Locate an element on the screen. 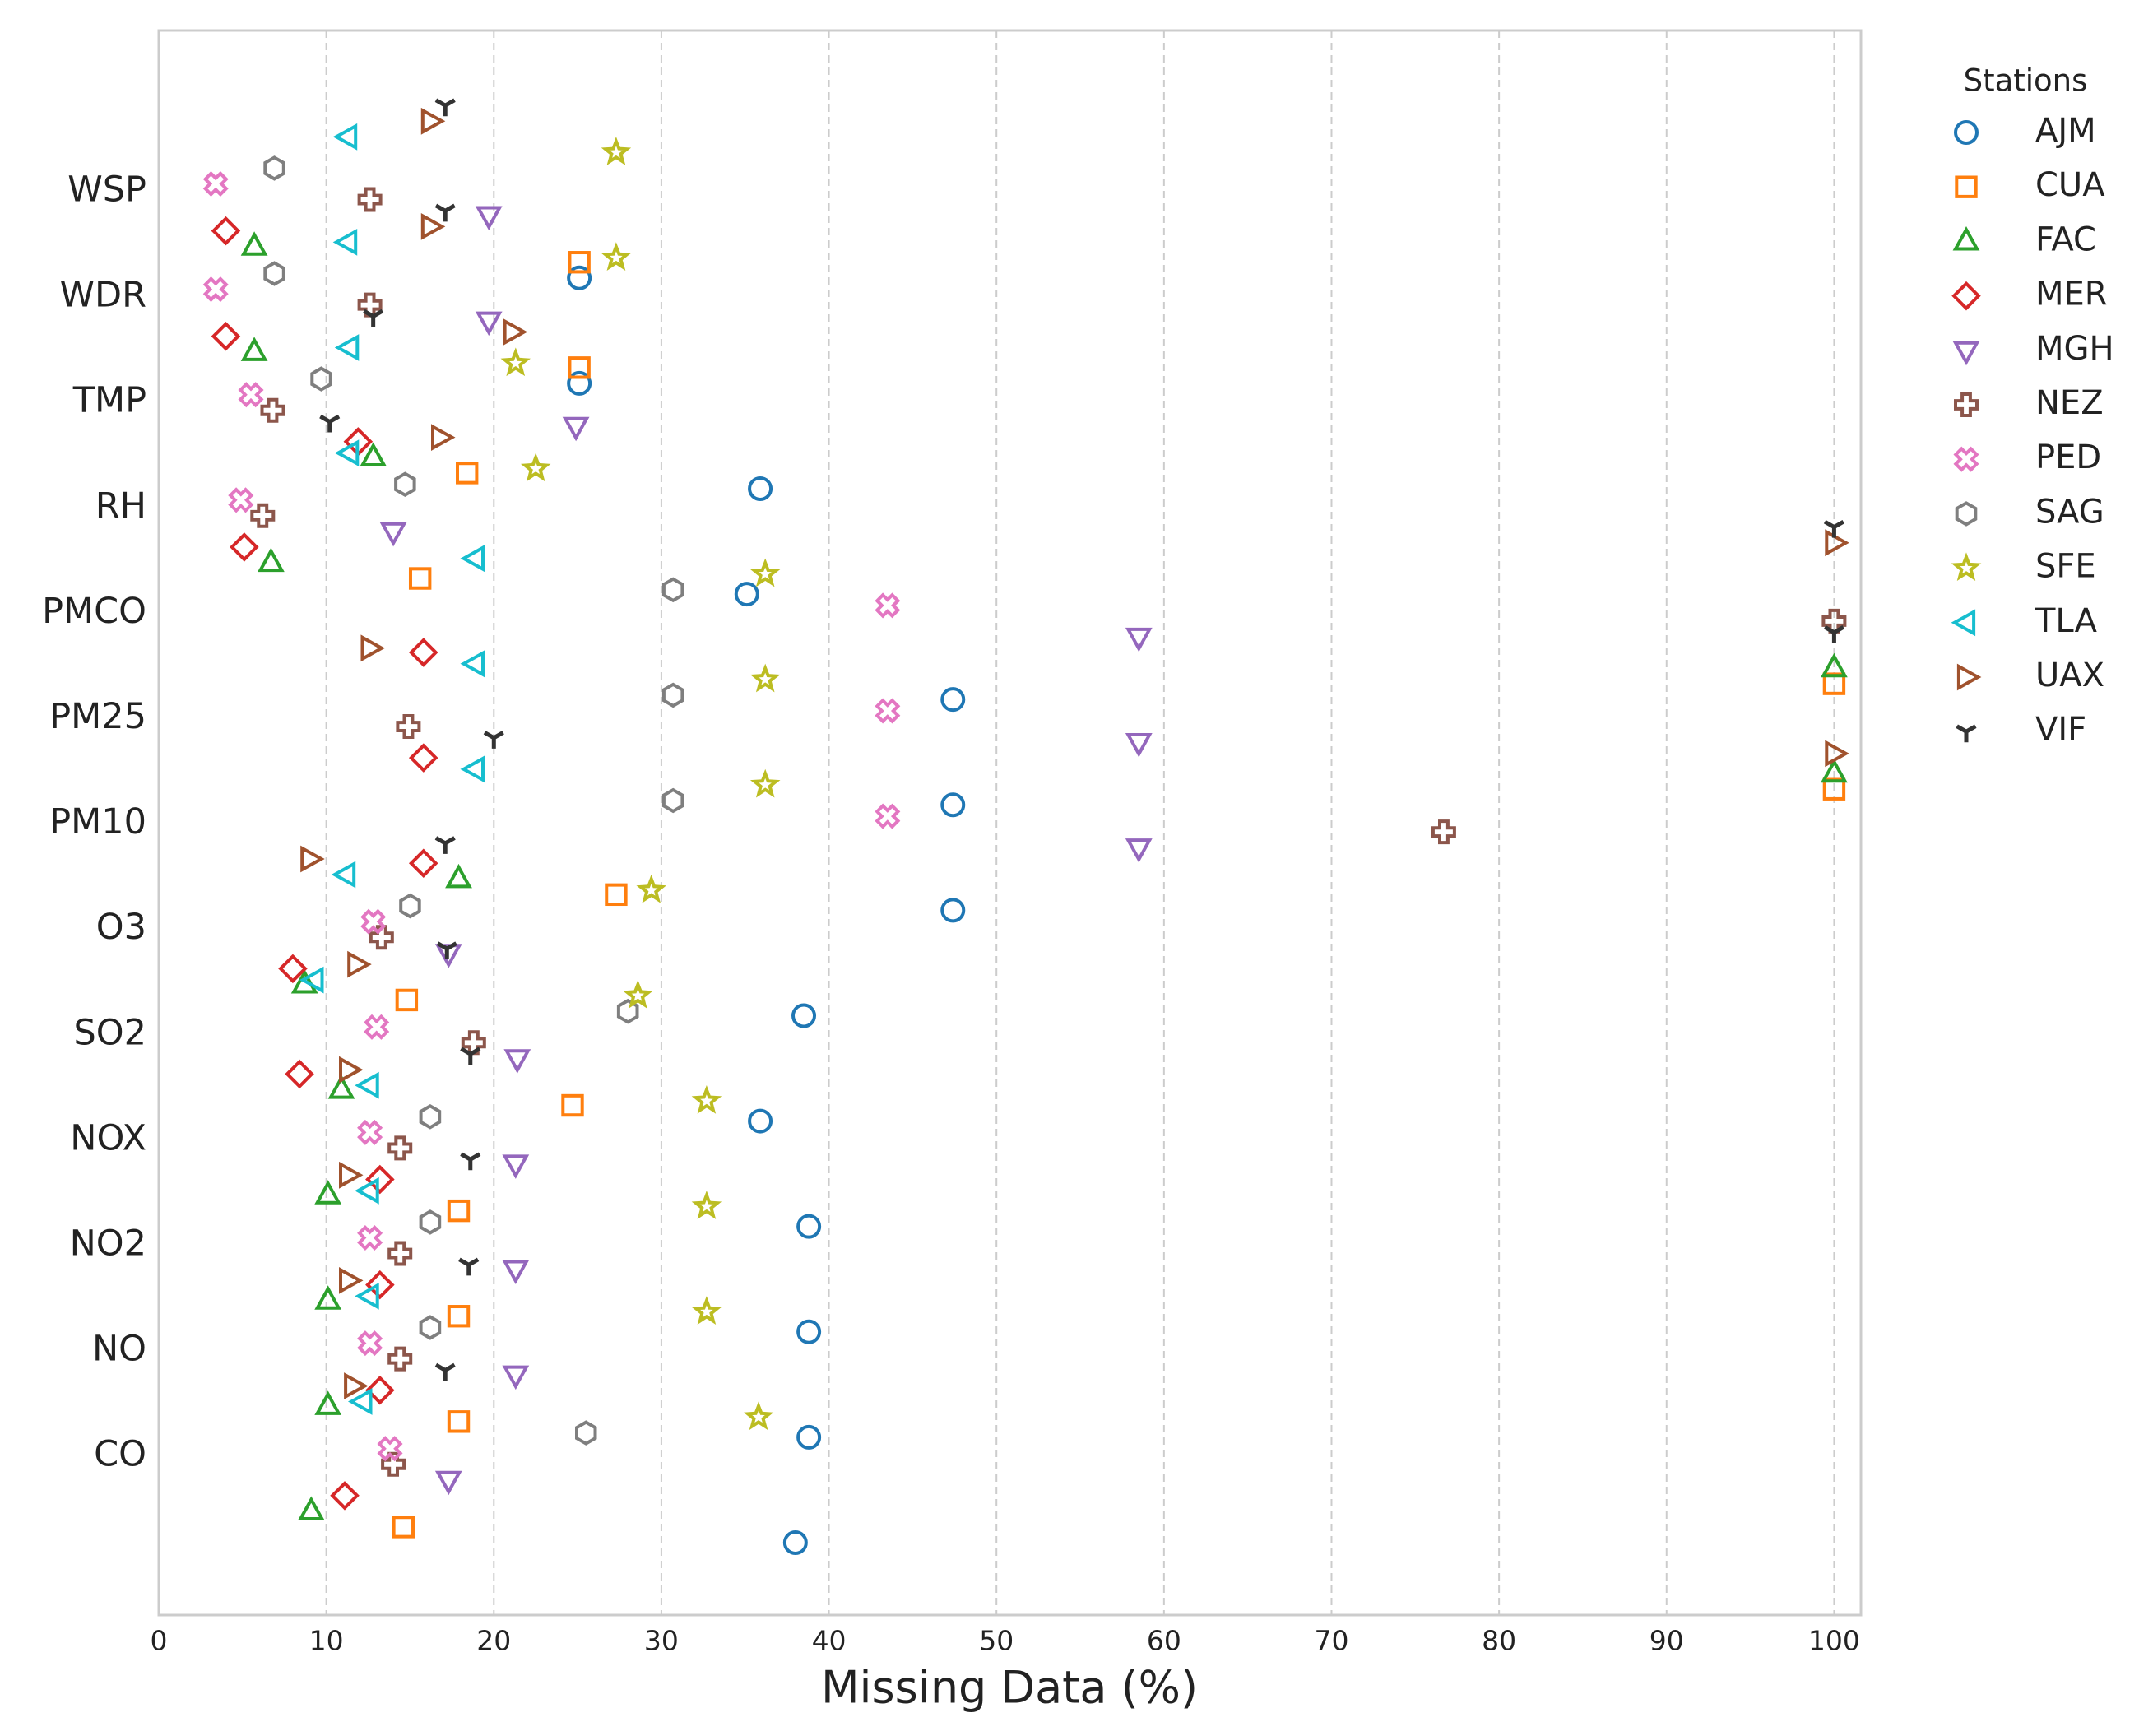  legend-label: MGH is located at coordinates (2074, 349).